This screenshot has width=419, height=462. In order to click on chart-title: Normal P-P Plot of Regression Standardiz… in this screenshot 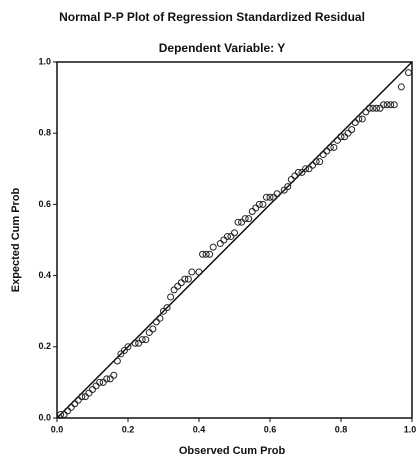, I will do `click(212, 17)`.